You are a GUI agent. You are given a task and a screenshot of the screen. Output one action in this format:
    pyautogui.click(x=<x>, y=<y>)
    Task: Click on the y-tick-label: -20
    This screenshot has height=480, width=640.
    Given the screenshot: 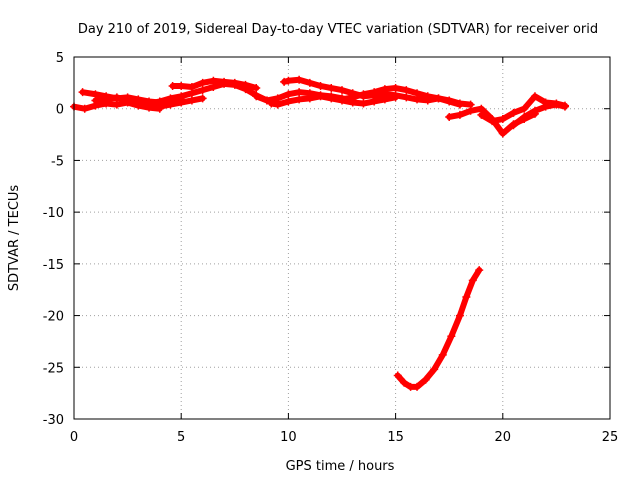 What is the action you would take?
    pyautogui.click(x=53, y=317)
    